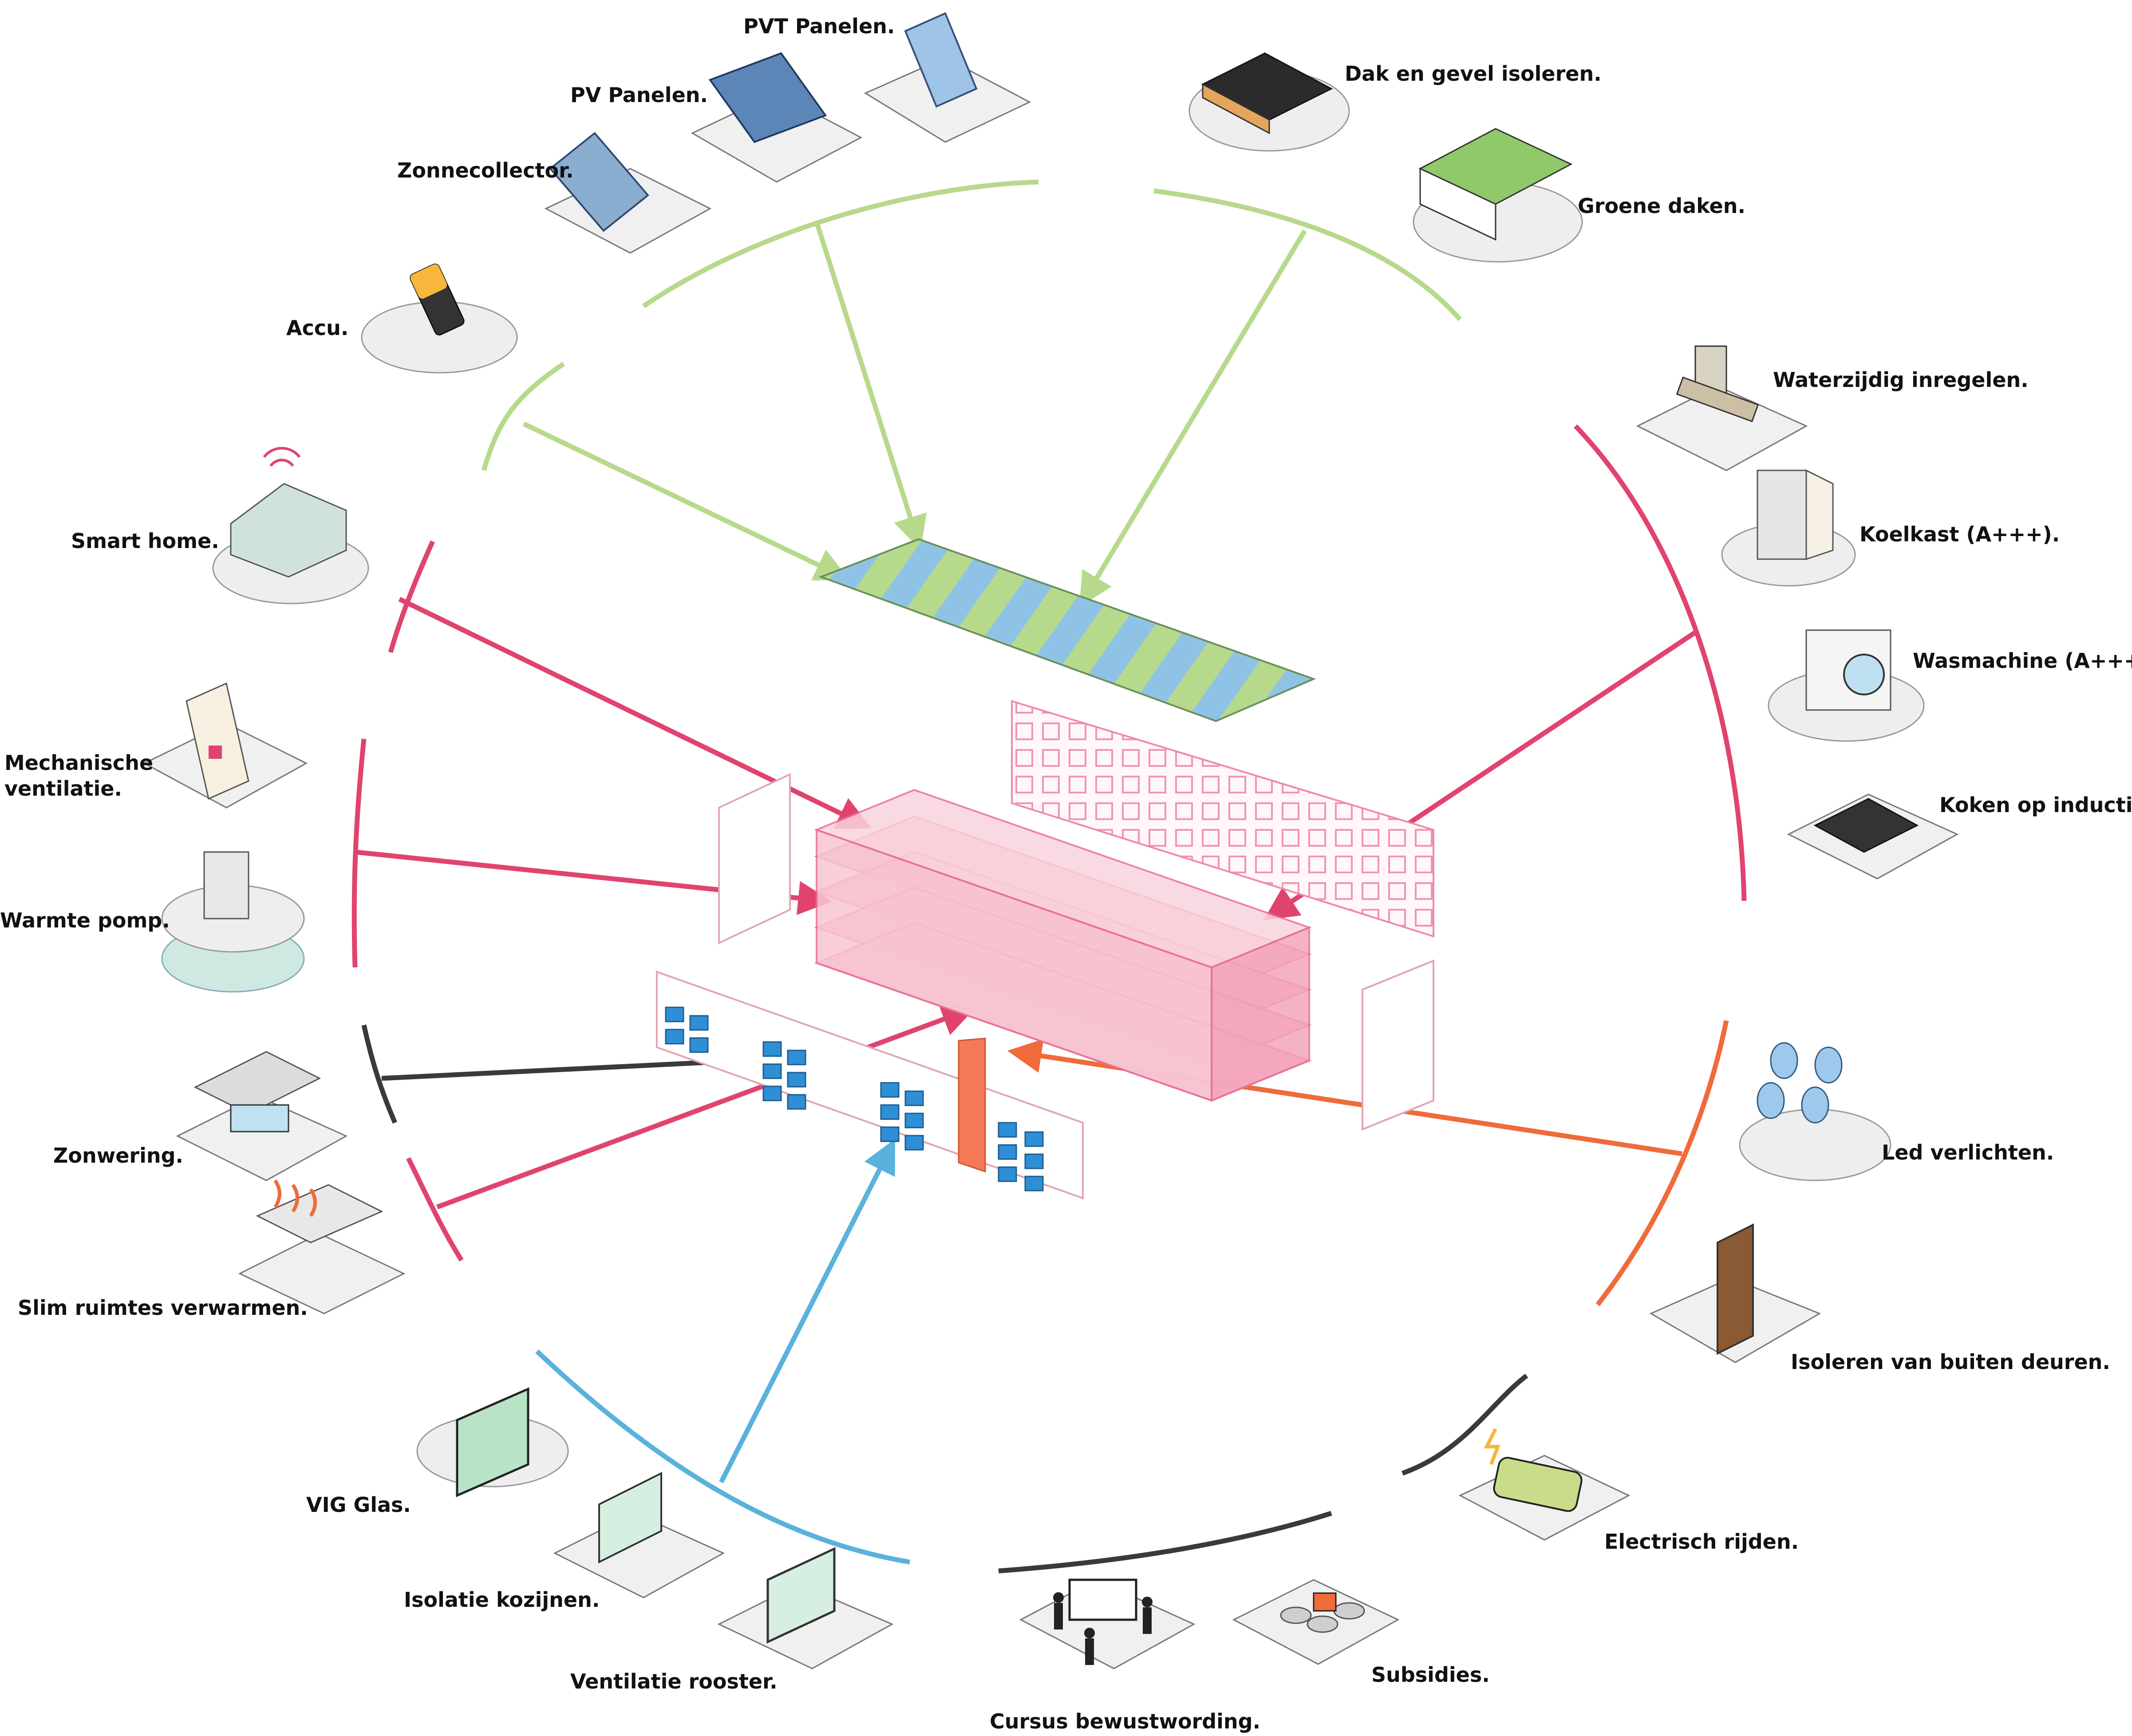 Image resolution: width=2132 pixels, height=1736 pixels. I want to click on facade-panel-back, so click(1222, 819).